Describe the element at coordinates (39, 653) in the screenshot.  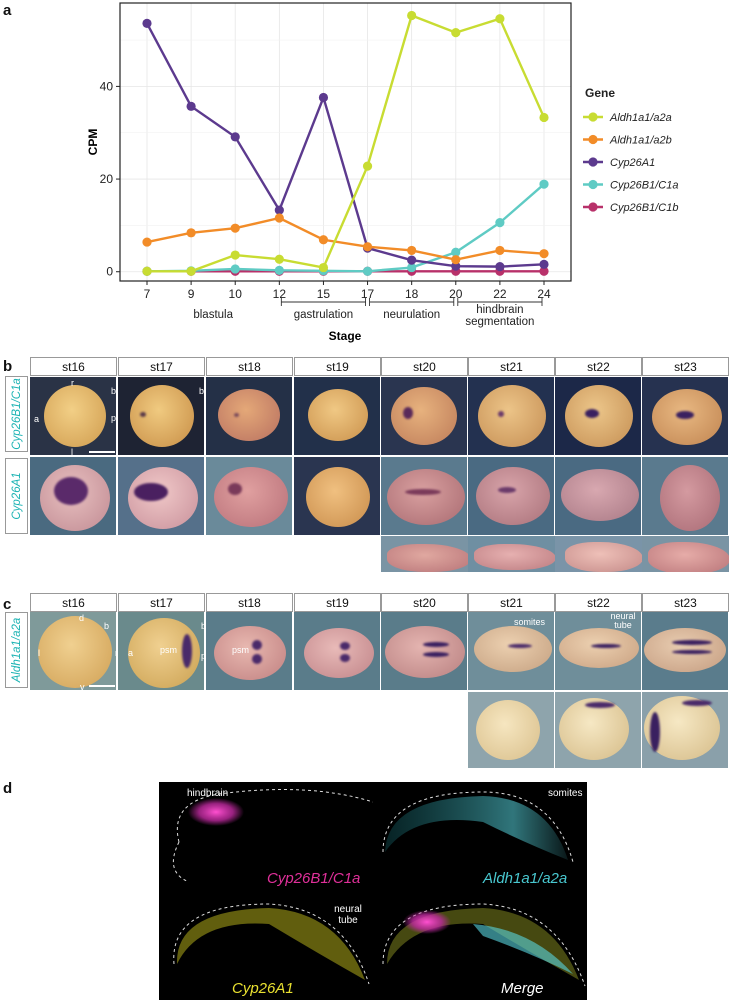
I see `mark-l-c: l` at that location.